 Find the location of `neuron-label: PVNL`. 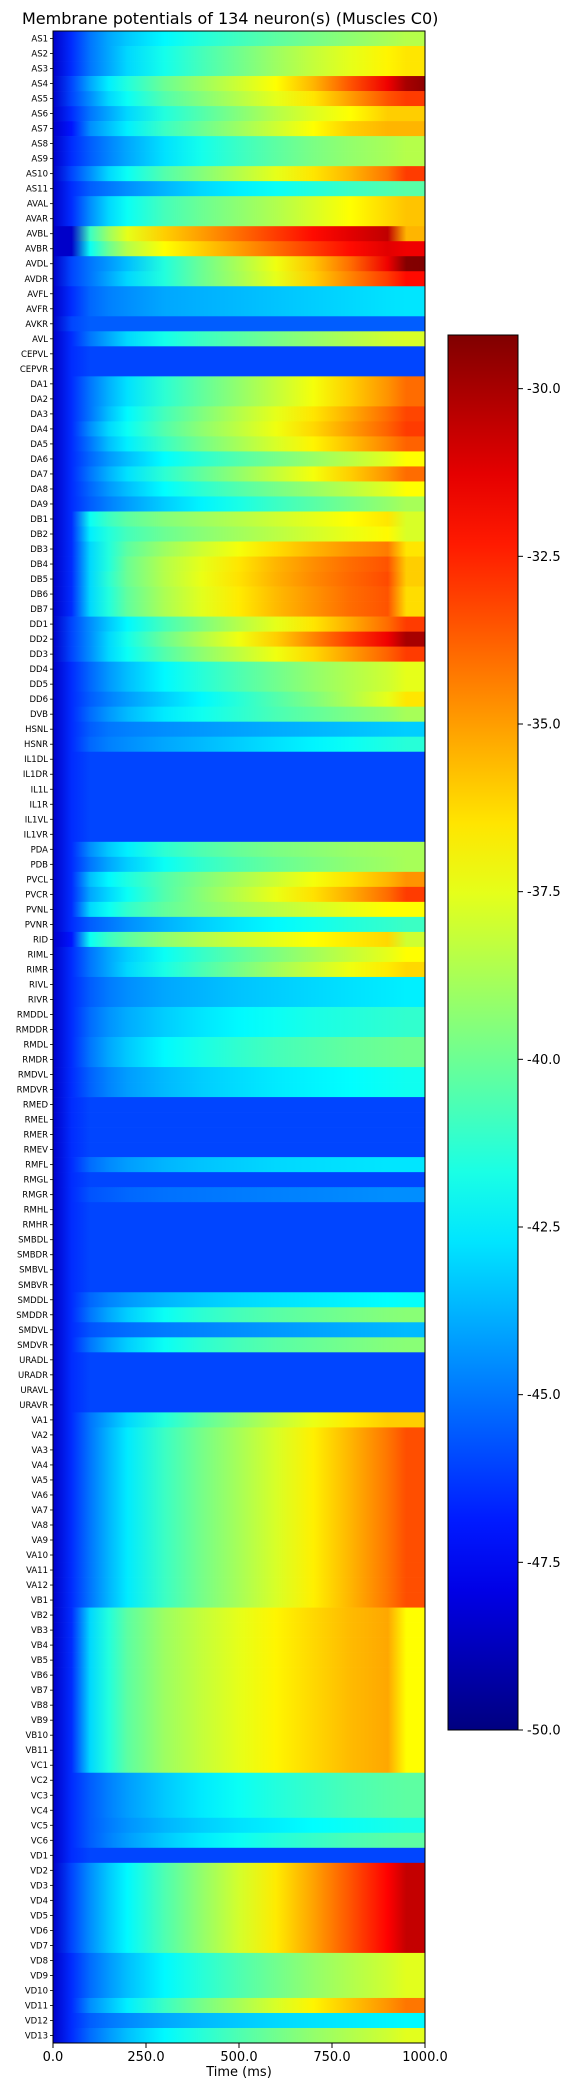

neuron-label: PVNL is located at coordinates (37, 910).